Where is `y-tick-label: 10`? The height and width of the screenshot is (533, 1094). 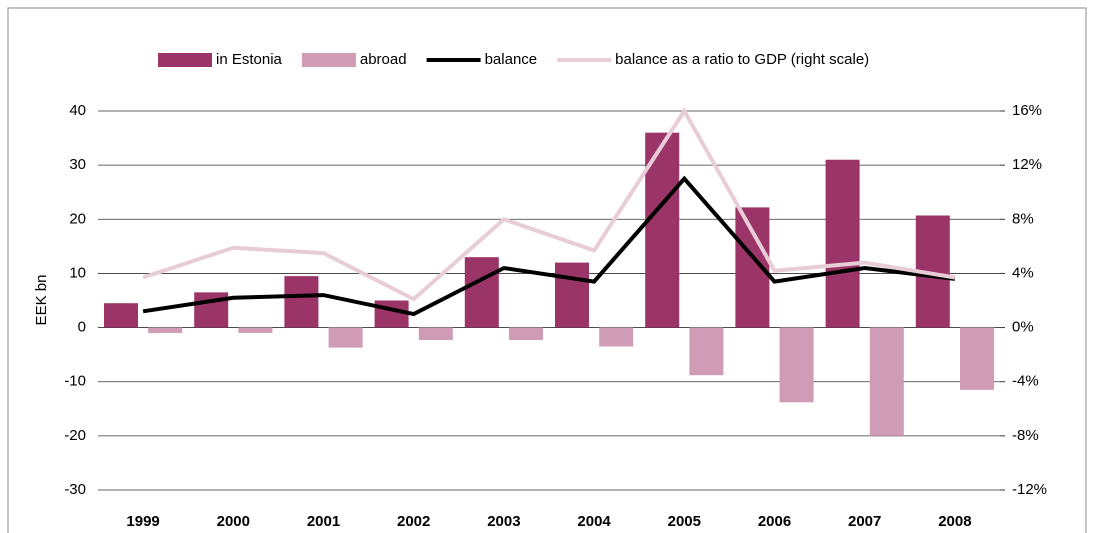 y-tick-label: 10 is located at coordinates (77, 272).